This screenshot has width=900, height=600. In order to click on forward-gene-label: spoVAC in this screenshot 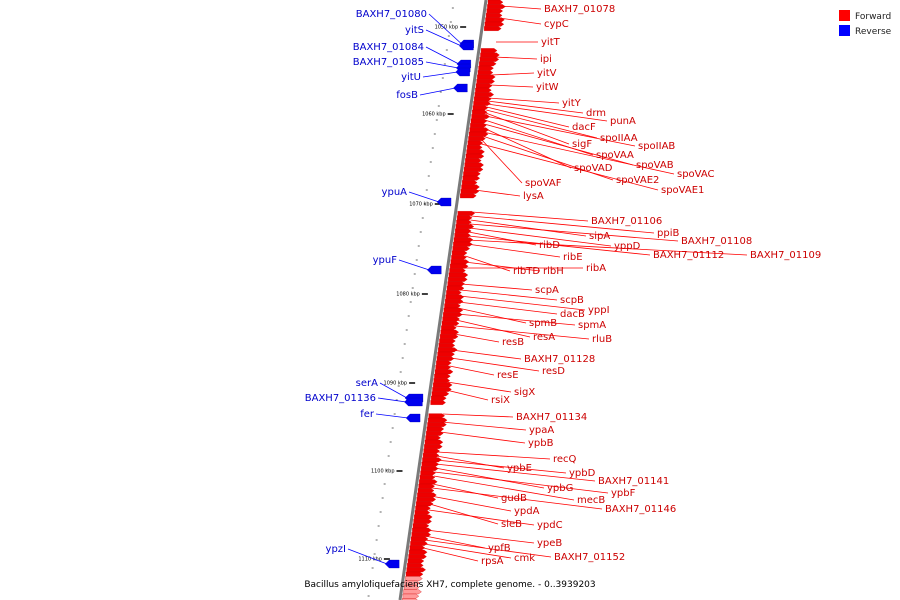, I will do `click(696, 174)`.